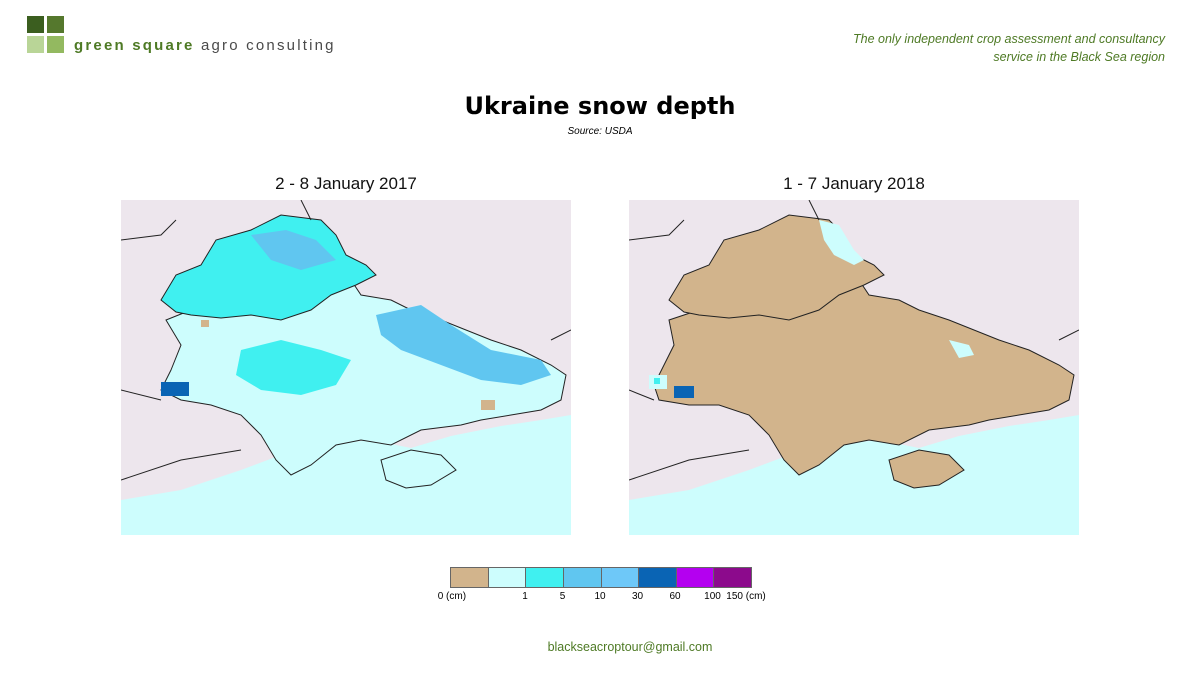  I want to click on legend-color-bar, so click(601, 577).